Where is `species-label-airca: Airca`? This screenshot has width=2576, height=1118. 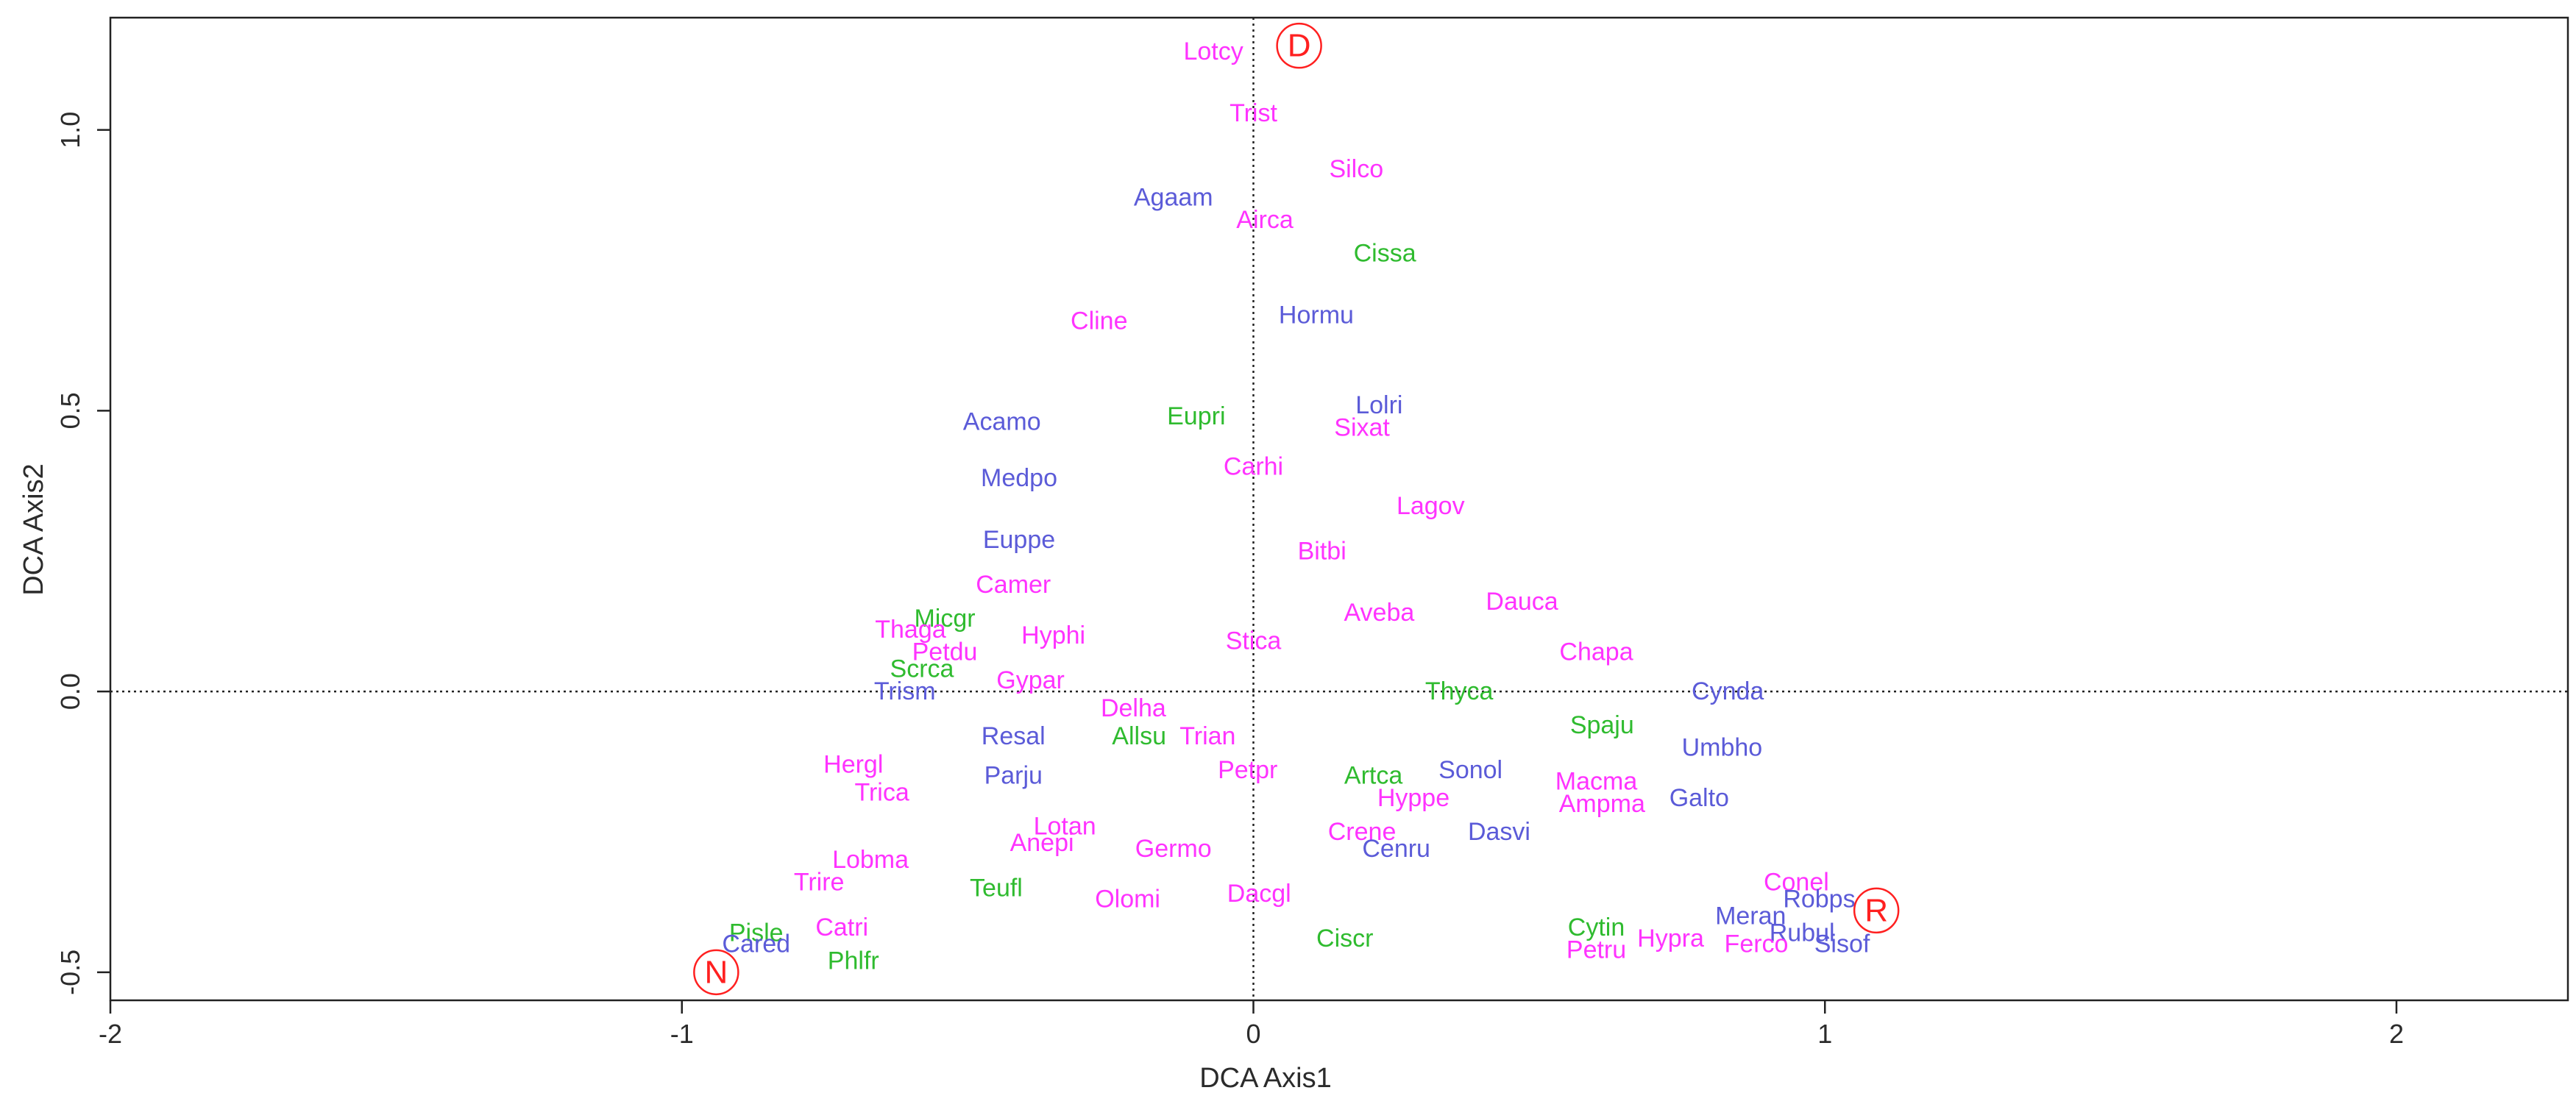
species-label-airca: Airca is located at coordinates (1265, 220).